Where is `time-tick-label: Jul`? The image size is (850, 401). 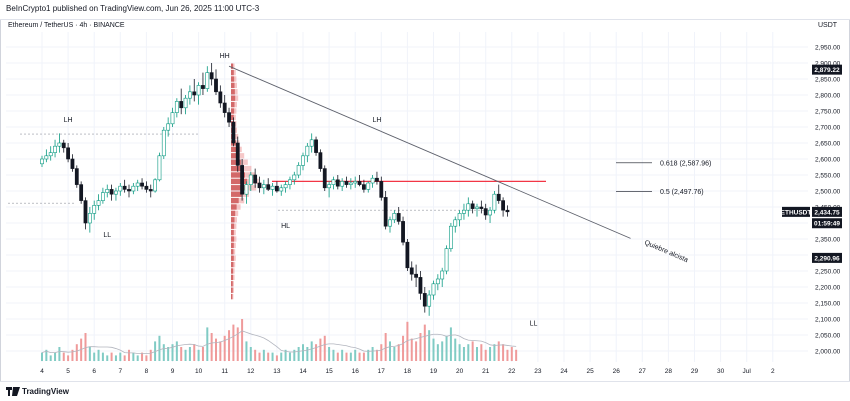 time-tick-label: Jul is located at coordinates (747, 371).